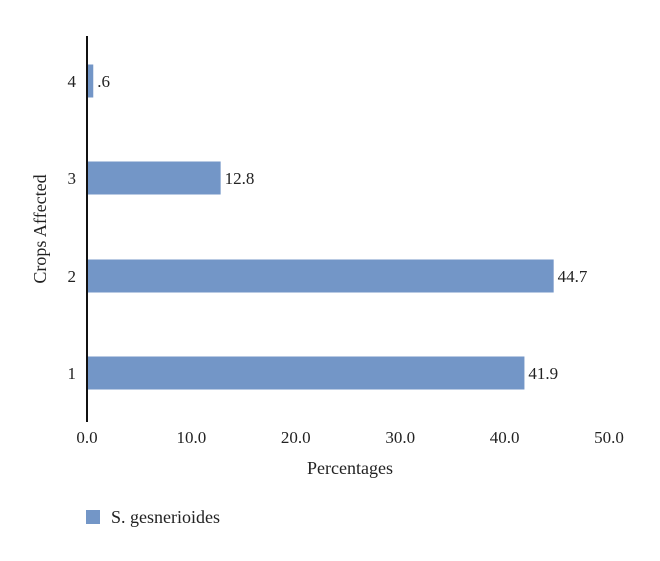 The height and width of the screenshot is (561, 660). Describe the element at coordinates (93, 517) in the screenshot. I see `legend-swatch` at that location.